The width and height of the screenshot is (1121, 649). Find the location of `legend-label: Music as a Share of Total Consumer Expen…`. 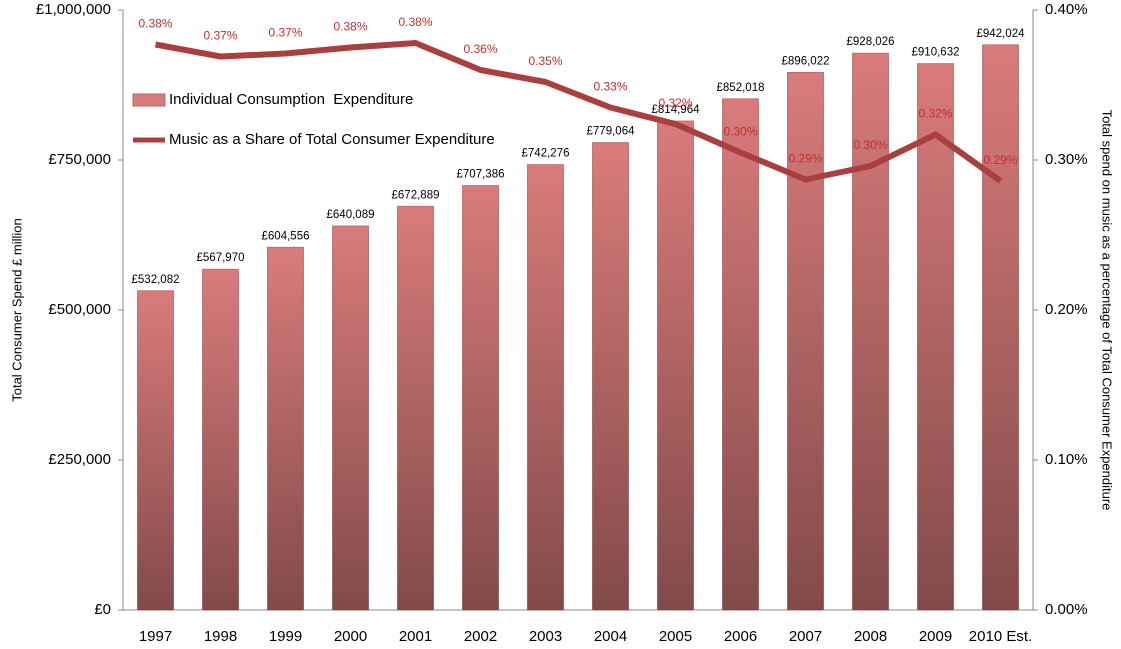

legend-label: Music as a Share of Total Consumer Expen… is located at coordinates (332, 139).